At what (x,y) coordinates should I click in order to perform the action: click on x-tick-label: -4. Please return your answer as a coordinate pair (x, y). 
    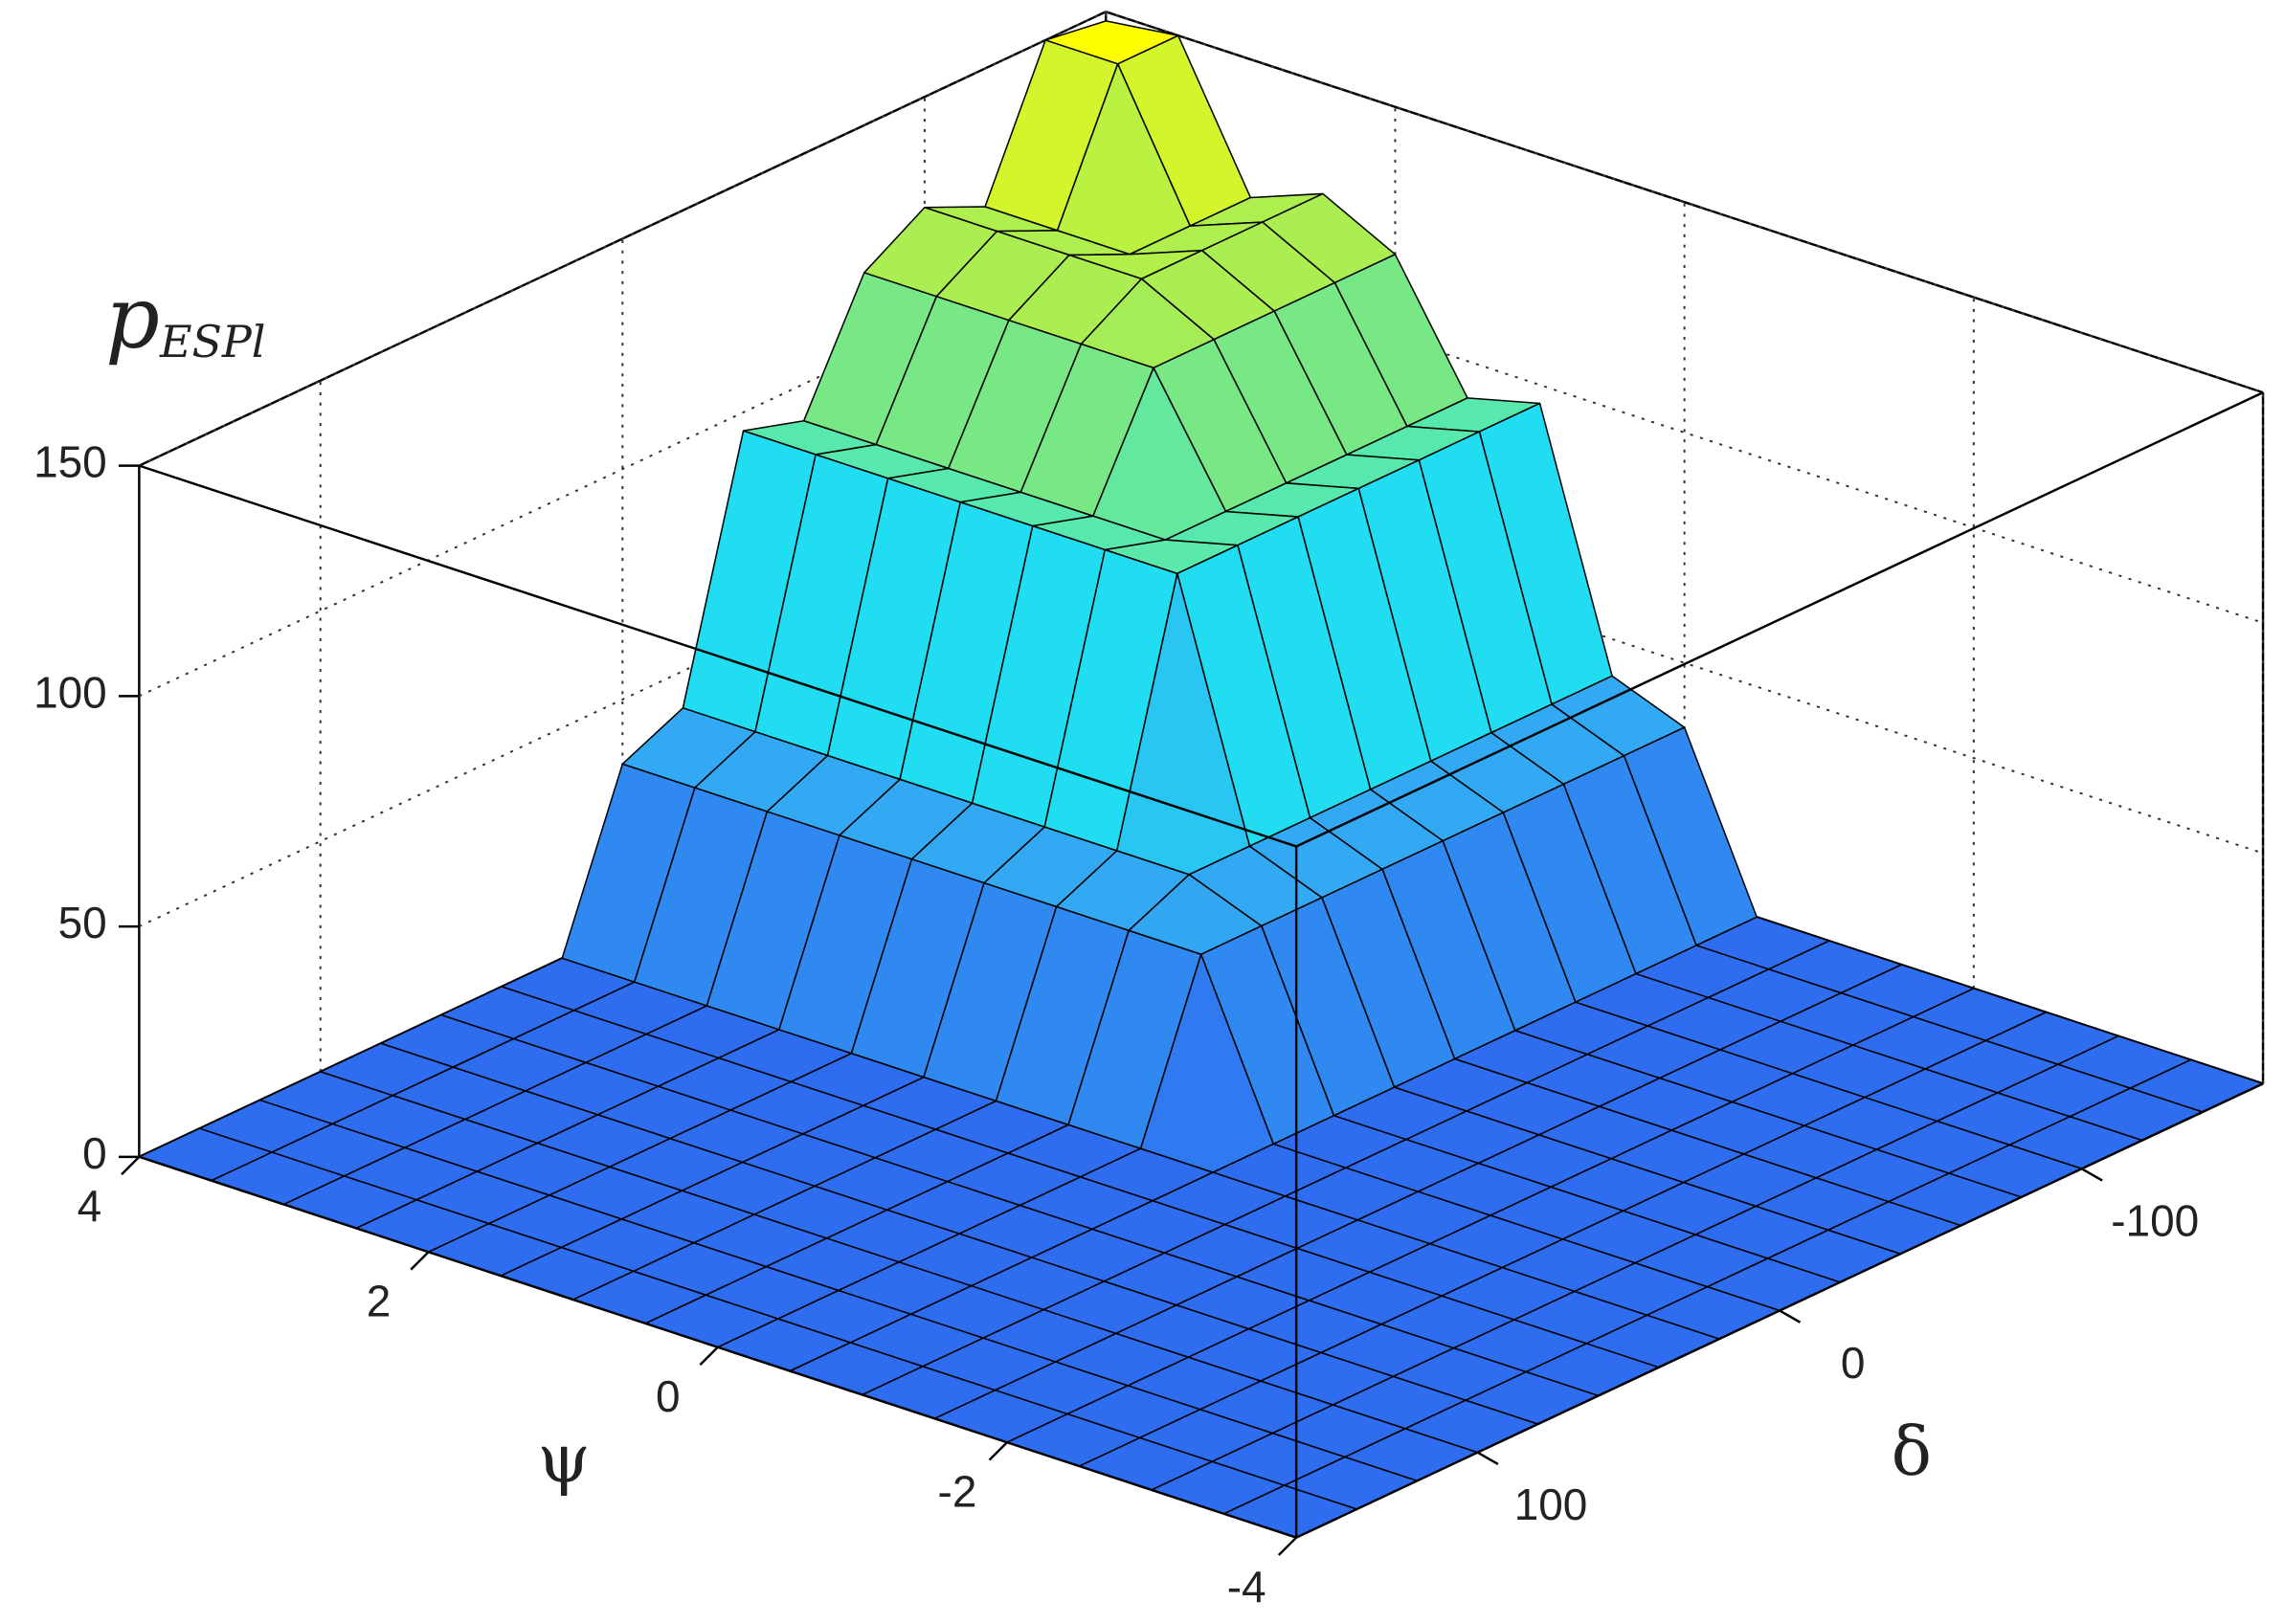
    Looking at the image, I should click on (1247, 1587).